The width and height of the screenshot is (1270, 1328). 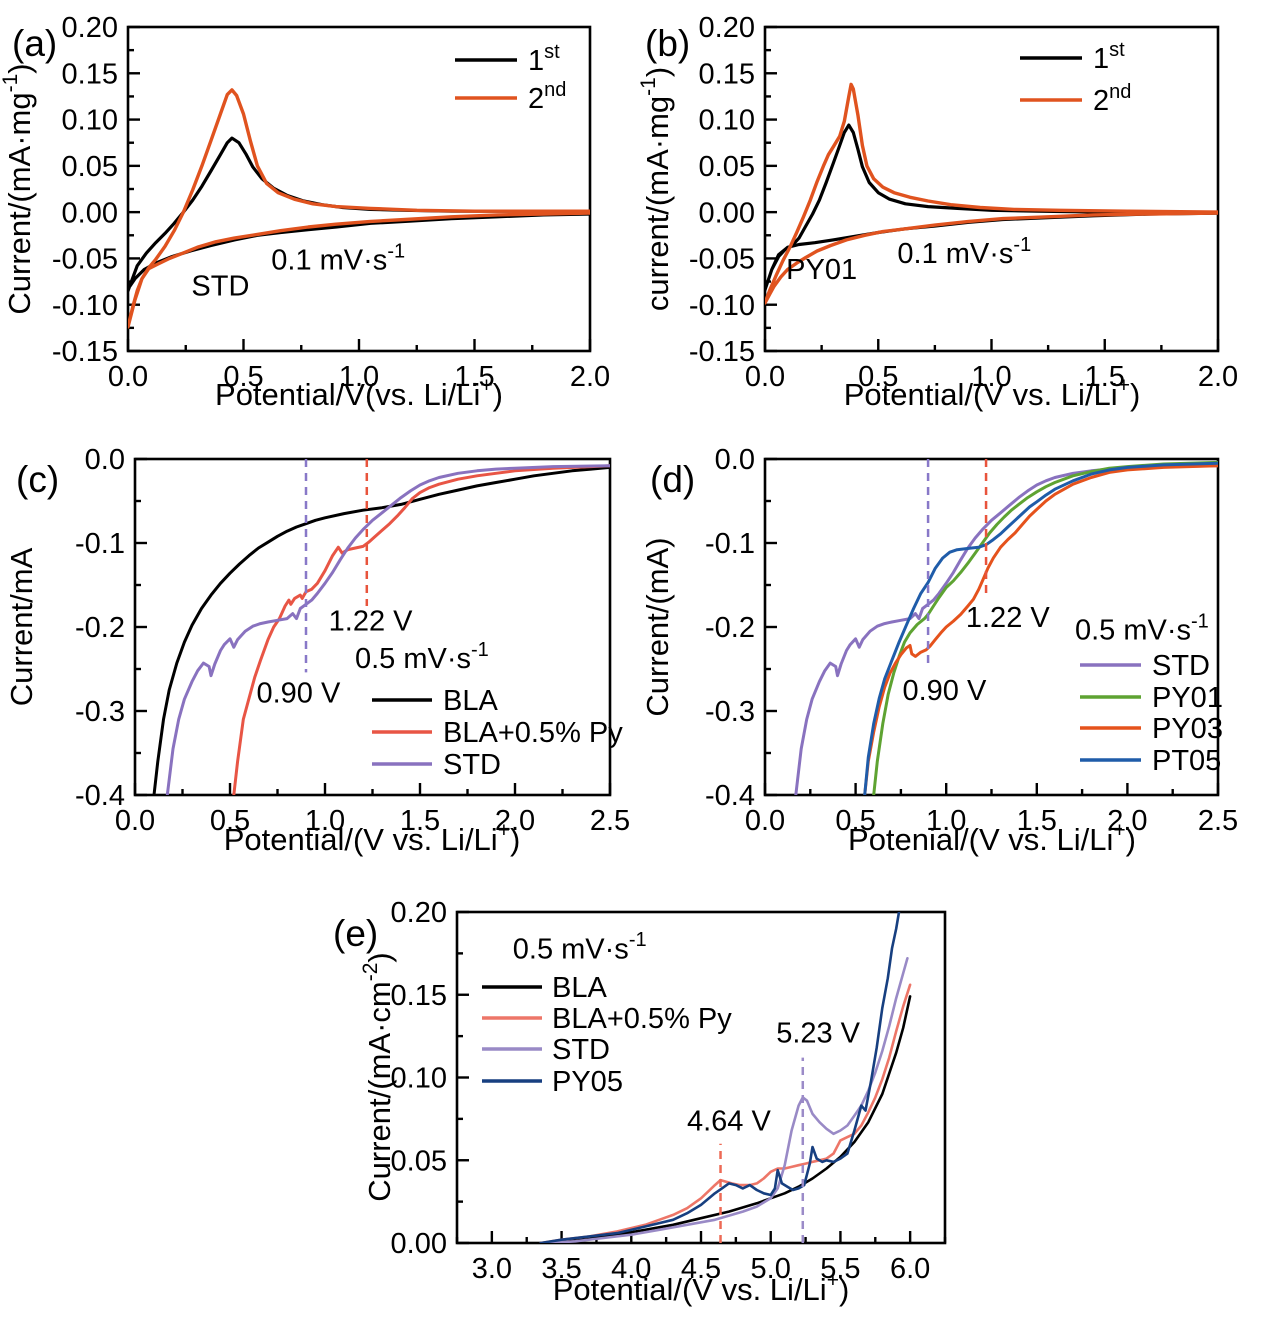 What do you see at coordinates (355, 933) in the screenshot?
I see `panel-letter-e: (e)` at bounding box center [355, 933].